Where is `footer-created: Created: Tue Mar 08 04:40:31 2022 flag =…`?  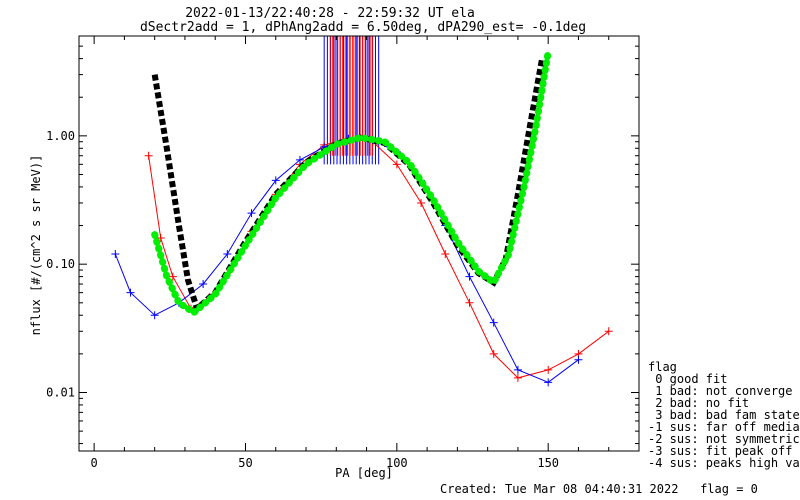
footer-created: Created: Tue Mar 08 04:40:31 2022 flag =… is located at coordinates (599, 489).